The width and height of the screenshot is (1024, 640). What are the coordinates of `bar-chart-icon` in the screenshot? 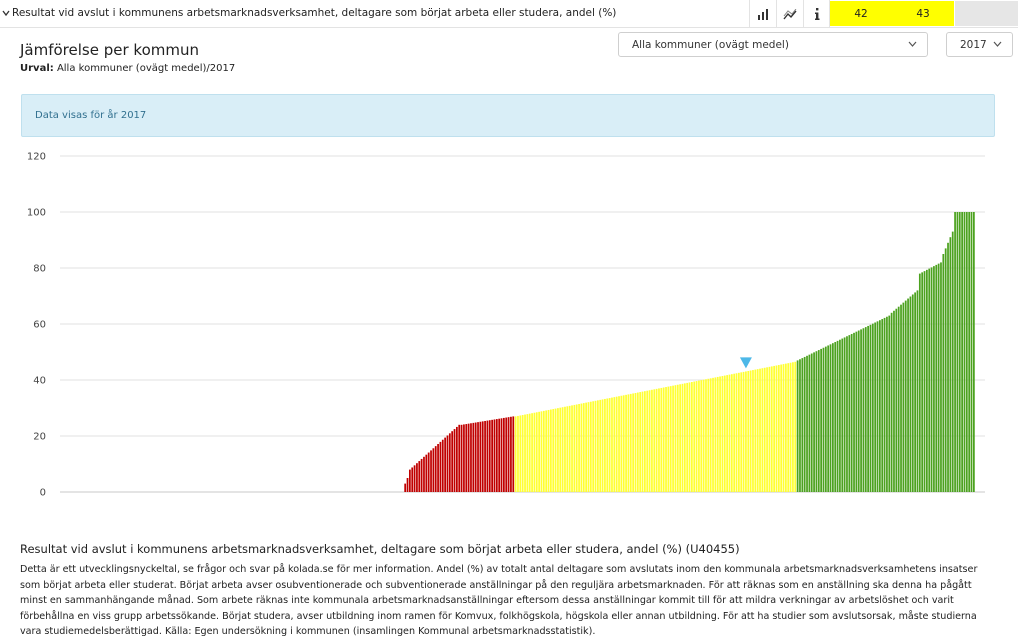 It's located at (762, 14).